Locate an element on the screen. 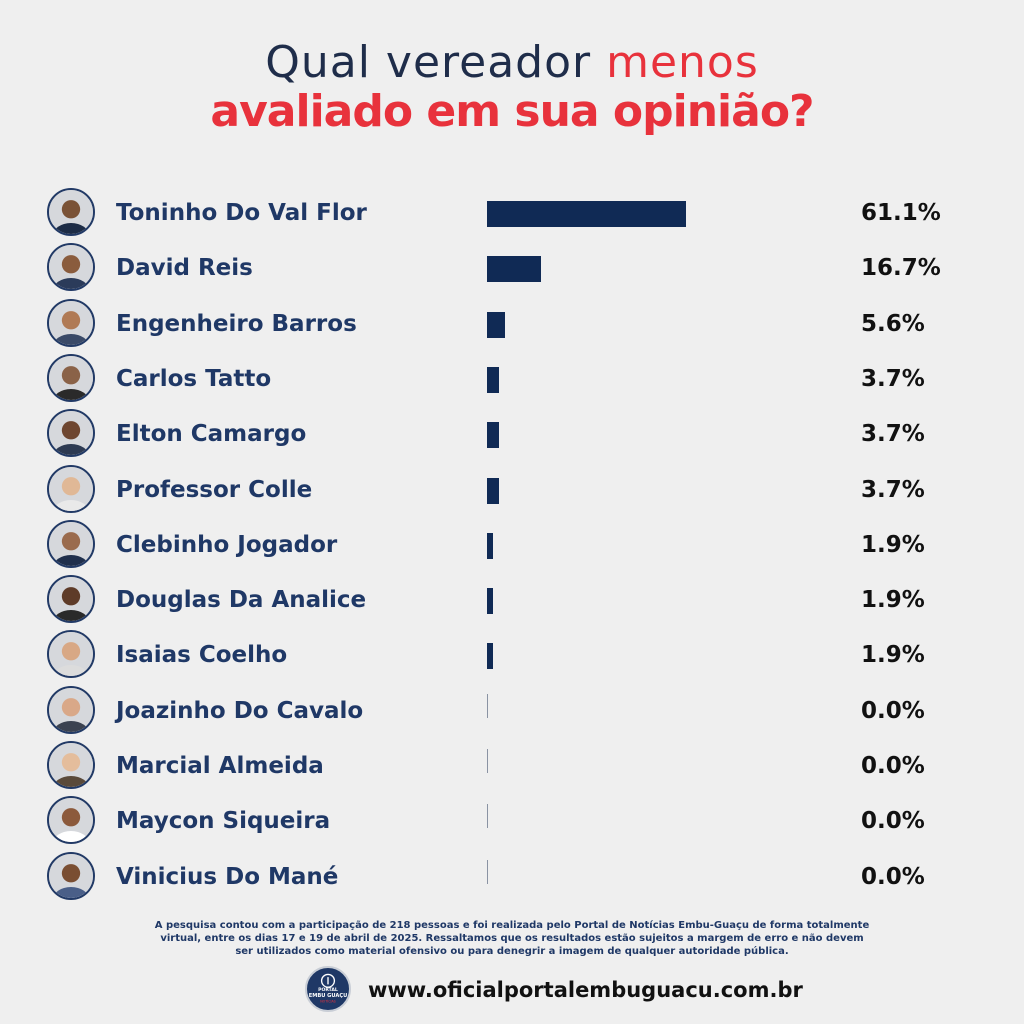  bar-row: Douglas Da Analice 1.9% is located at coordinates (512, 600).